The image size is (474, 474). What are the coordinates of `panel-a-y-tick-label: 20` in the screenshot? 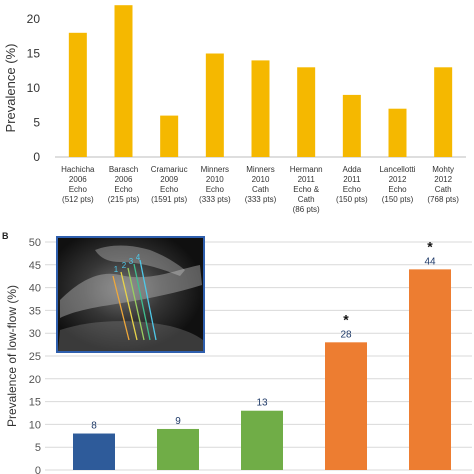 It's located at (34, 19).